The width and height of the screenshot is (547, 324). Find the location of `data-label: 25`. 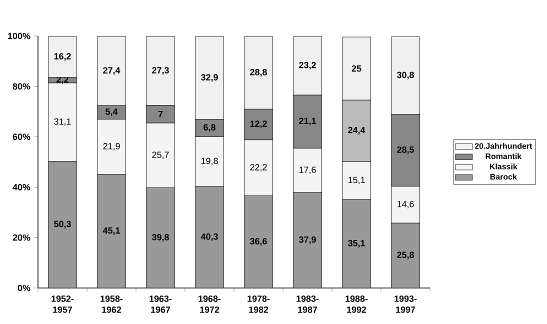

data-label: 25 is located at coordinates (357, 68).